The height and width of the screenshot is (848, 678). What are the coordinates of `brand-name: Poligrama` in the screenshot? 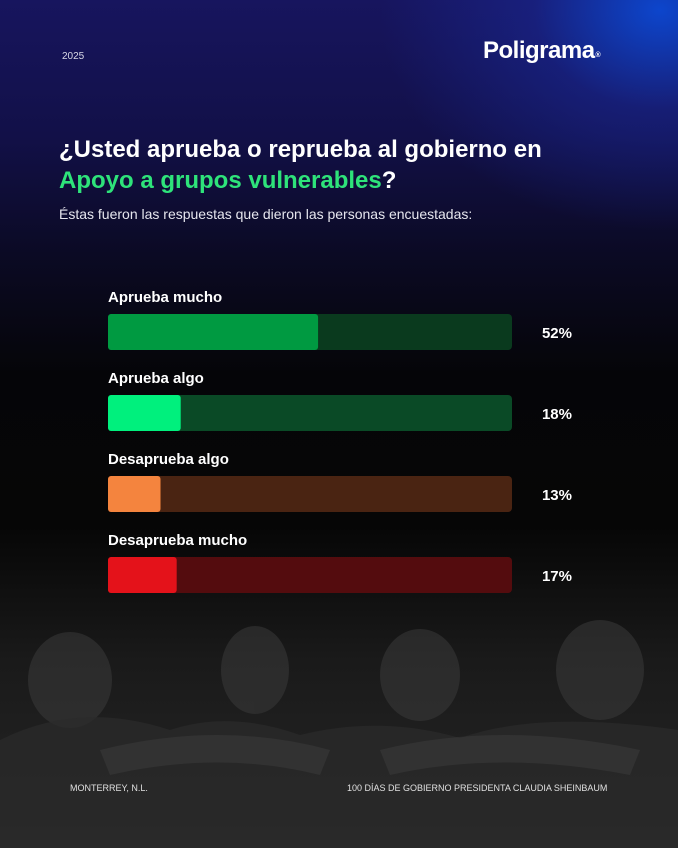 It's located at (539, 50).